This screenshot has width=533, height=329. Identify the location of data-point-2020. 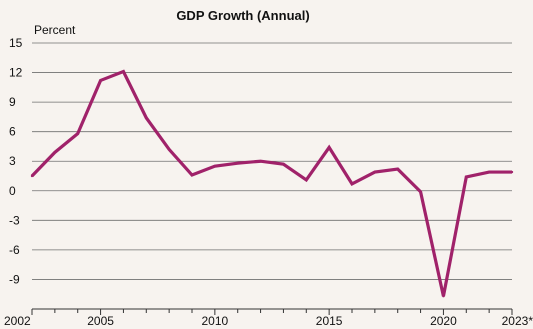
(443, 296).